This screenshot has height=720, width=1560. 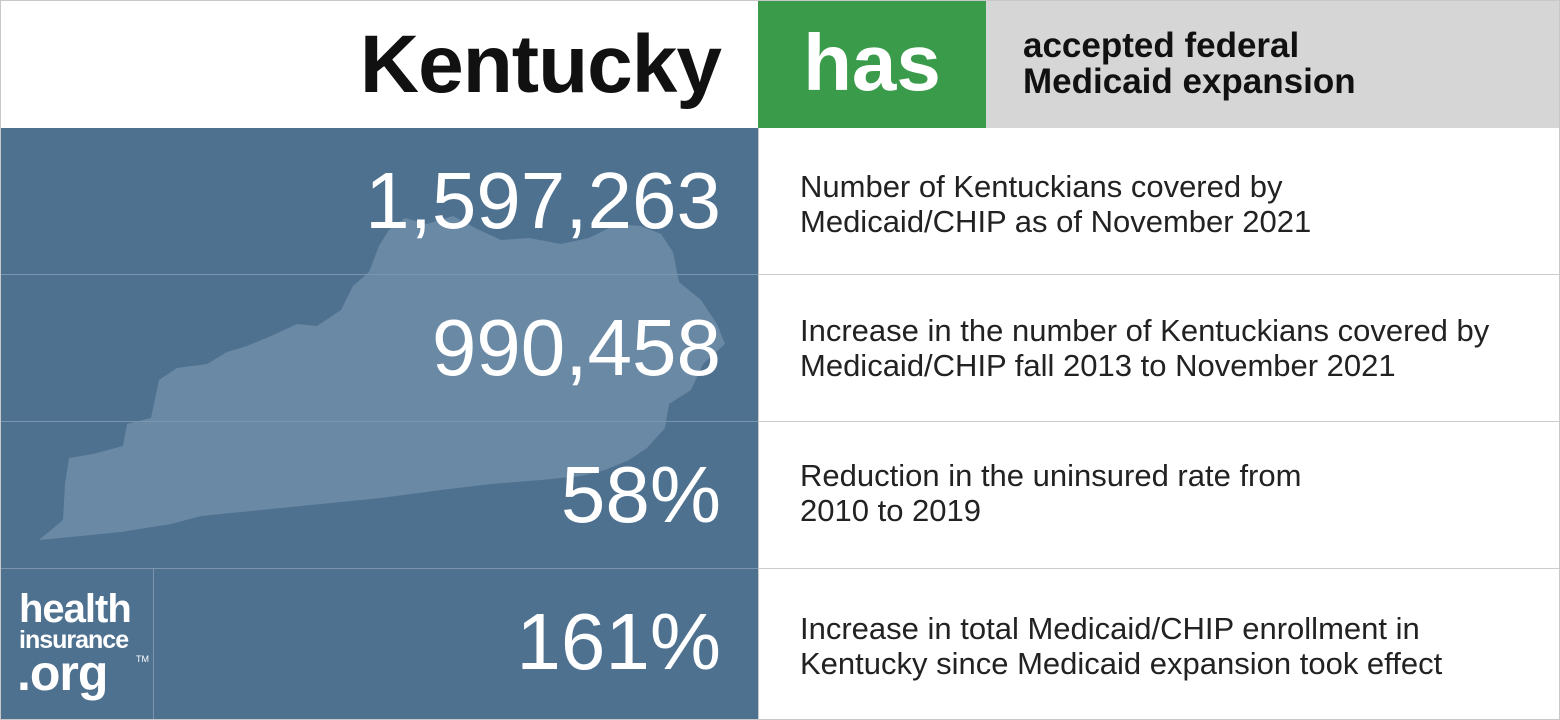 I want to click on status-badge: has, so click(x=872, y=64).